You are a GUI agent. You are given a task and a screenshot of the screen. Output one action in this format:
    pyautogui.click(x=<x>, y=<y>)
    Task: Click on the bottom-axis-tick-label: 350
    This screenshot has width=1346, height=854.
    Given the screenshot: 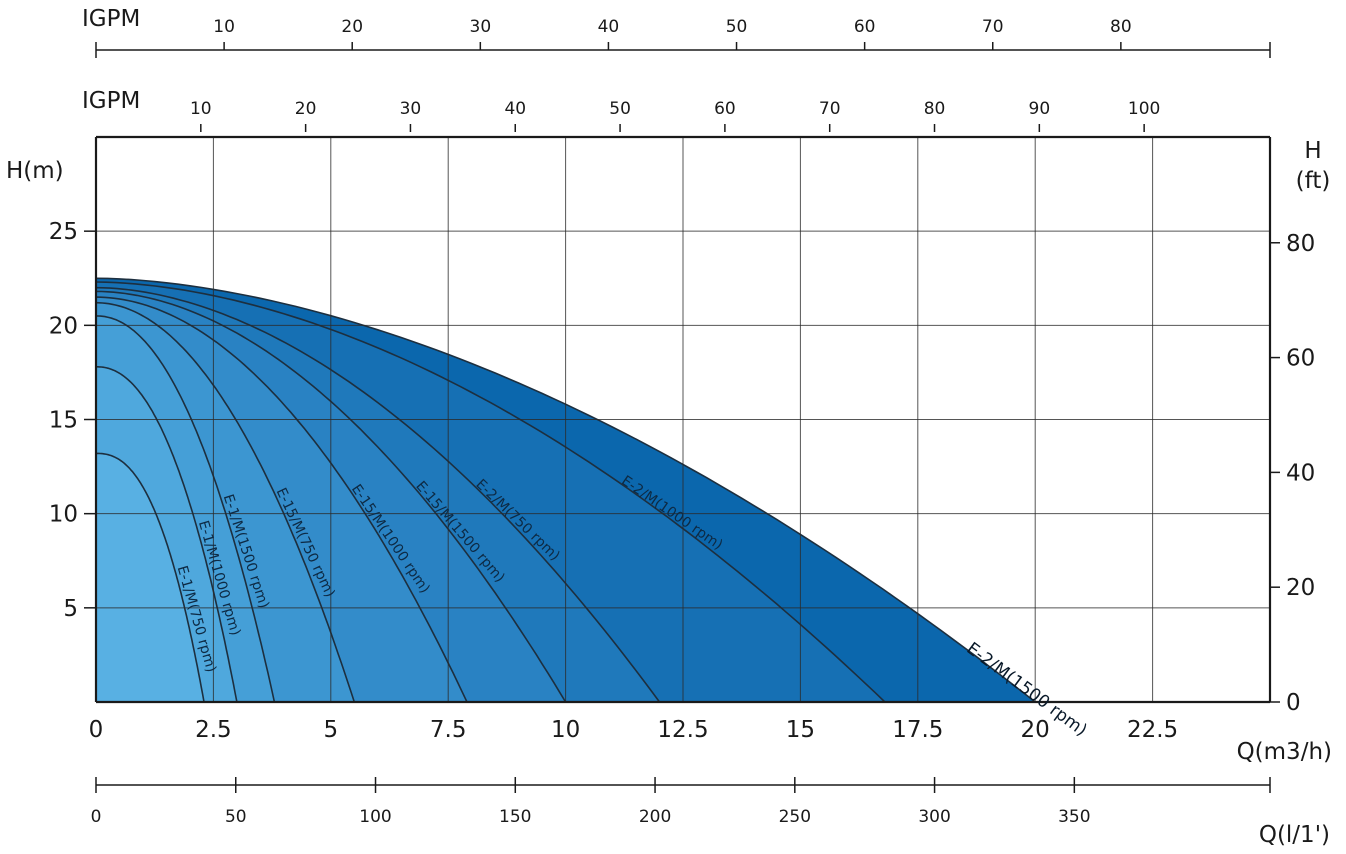 What is the action you would take?
    pyautogui.click(x=1074, y=817)
    